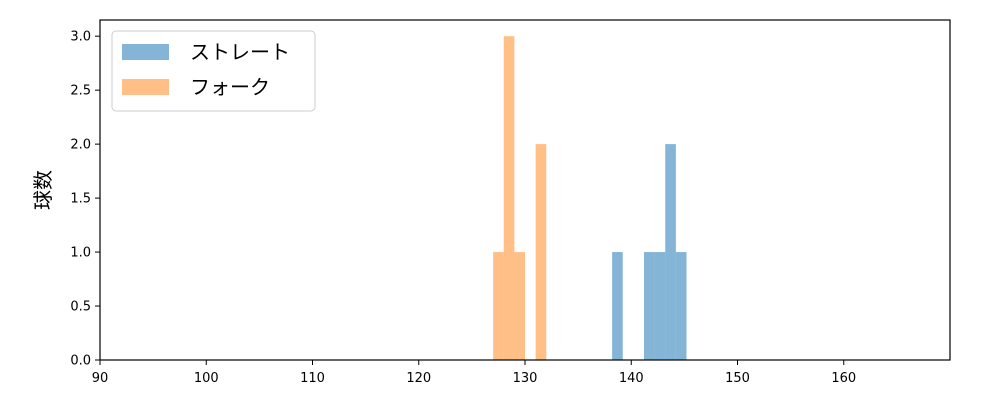 This screenshot has height=400, width=1000. What do you see at coordinates (43, 190) in the screenshot?
I see `y-axis-label: 球数` at bounding box center [43, 190].